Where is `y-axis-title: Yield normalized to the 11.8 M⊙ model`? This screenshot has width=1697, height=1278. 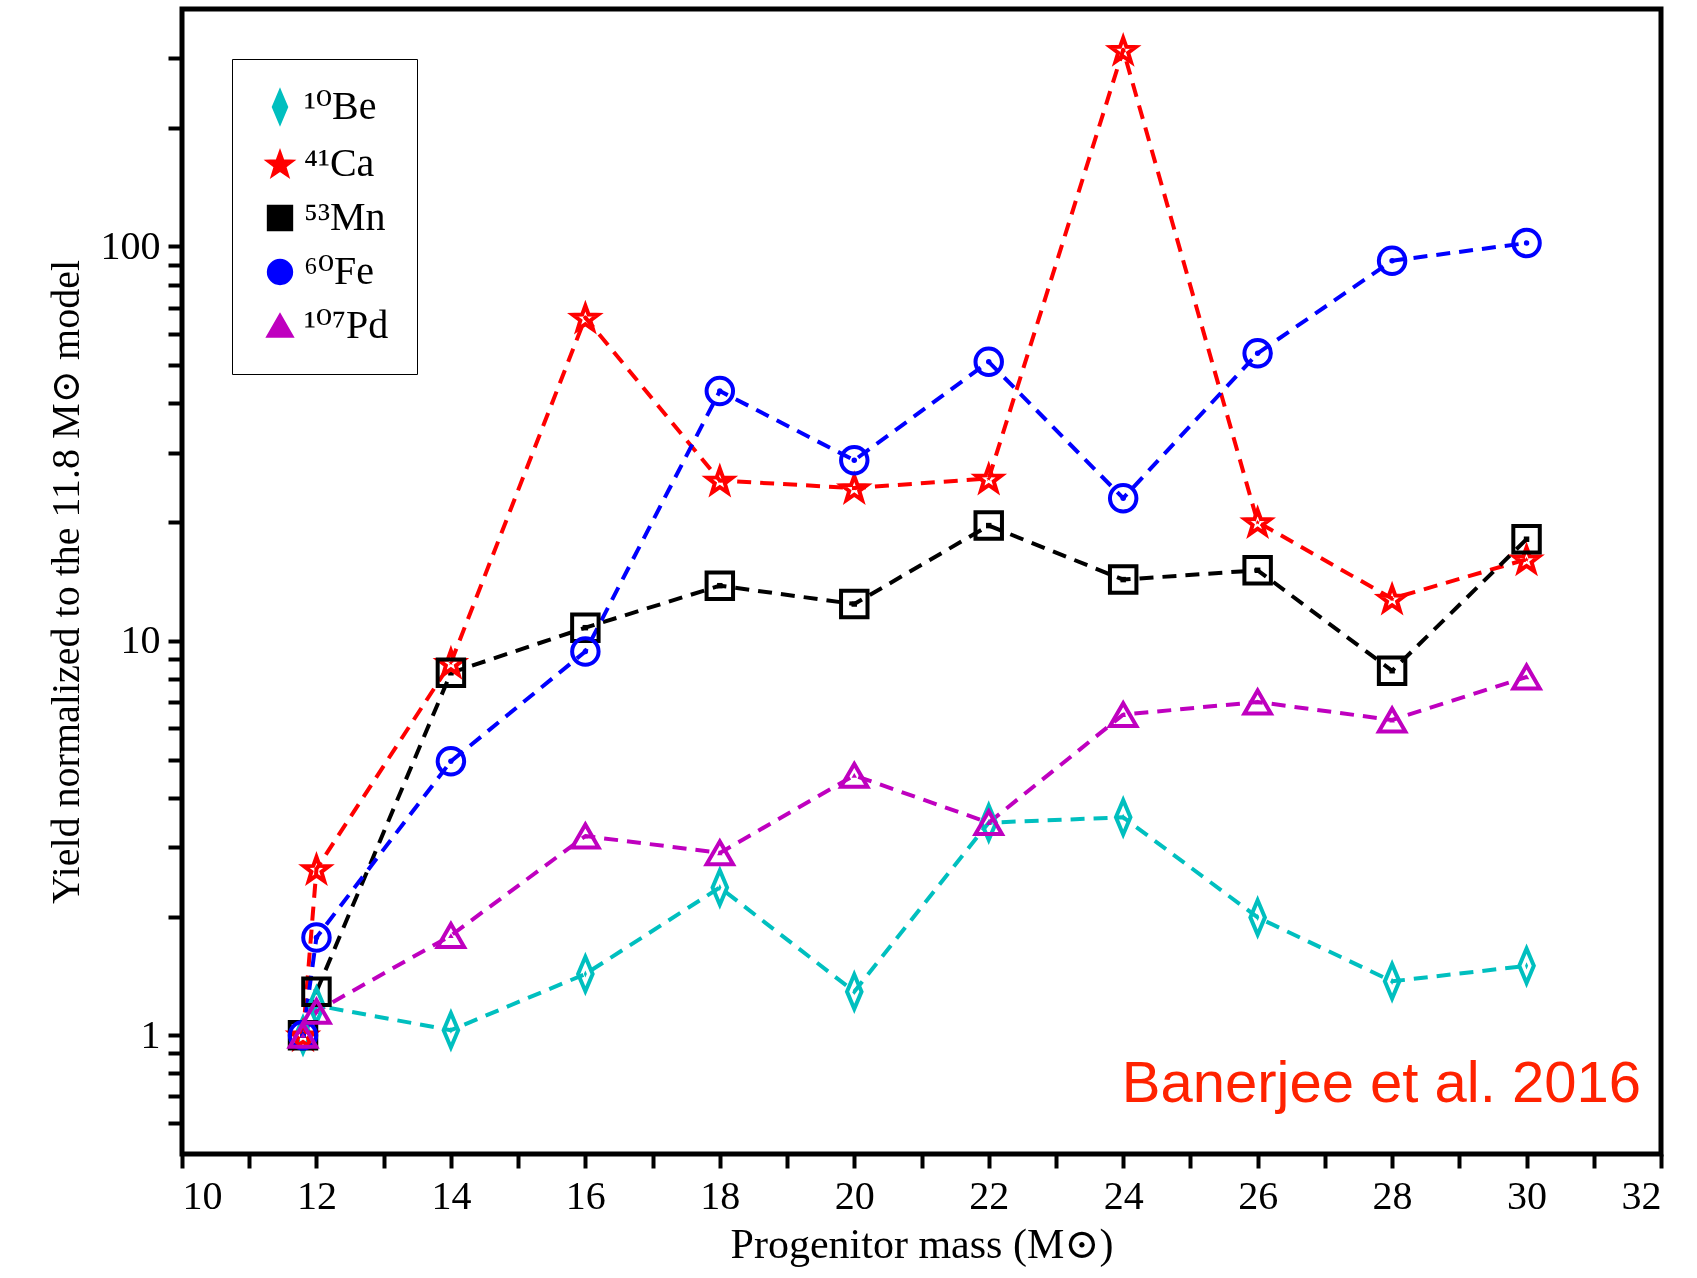
y-axis-title: Yield normalized to the 11.8 M⊙ model is located at coordinates (65, 582).